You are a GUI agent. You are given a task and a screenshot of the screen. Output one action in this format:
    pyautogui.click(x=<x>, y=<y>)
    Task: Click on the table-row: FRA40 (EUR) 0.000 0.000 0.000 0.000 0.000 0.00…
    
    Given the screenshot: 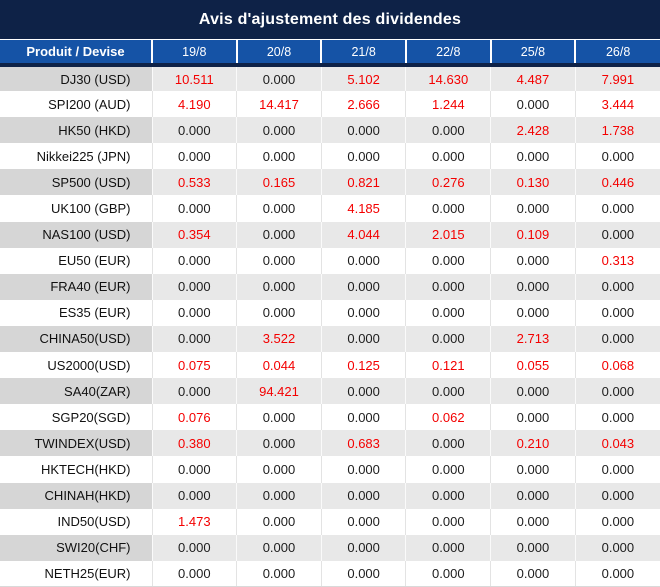 What is the action you would take?
    pyautogui.click(x=330, y=286)
    